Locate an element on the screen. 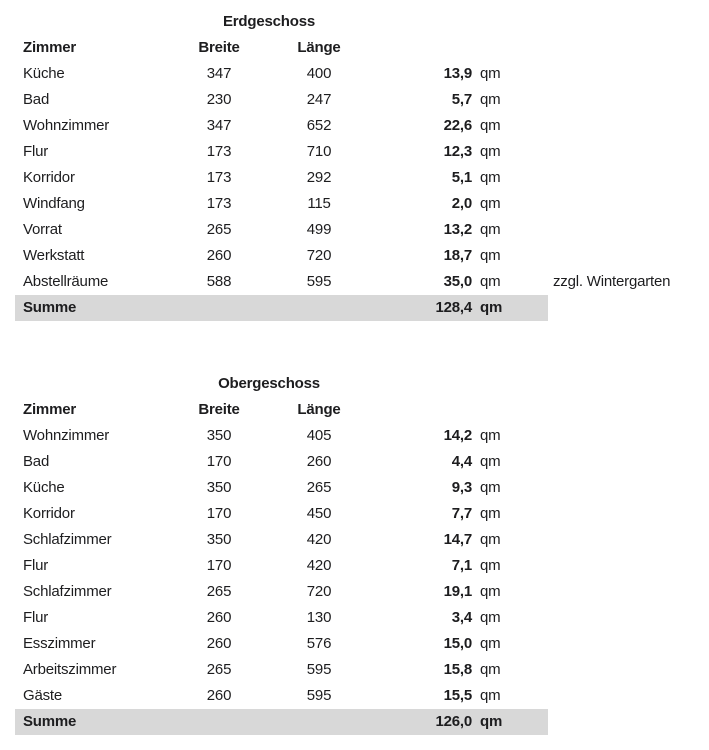 This screenshot has height=750, width=709. room-name: Esszimmer is located at coordinates (59, 643).